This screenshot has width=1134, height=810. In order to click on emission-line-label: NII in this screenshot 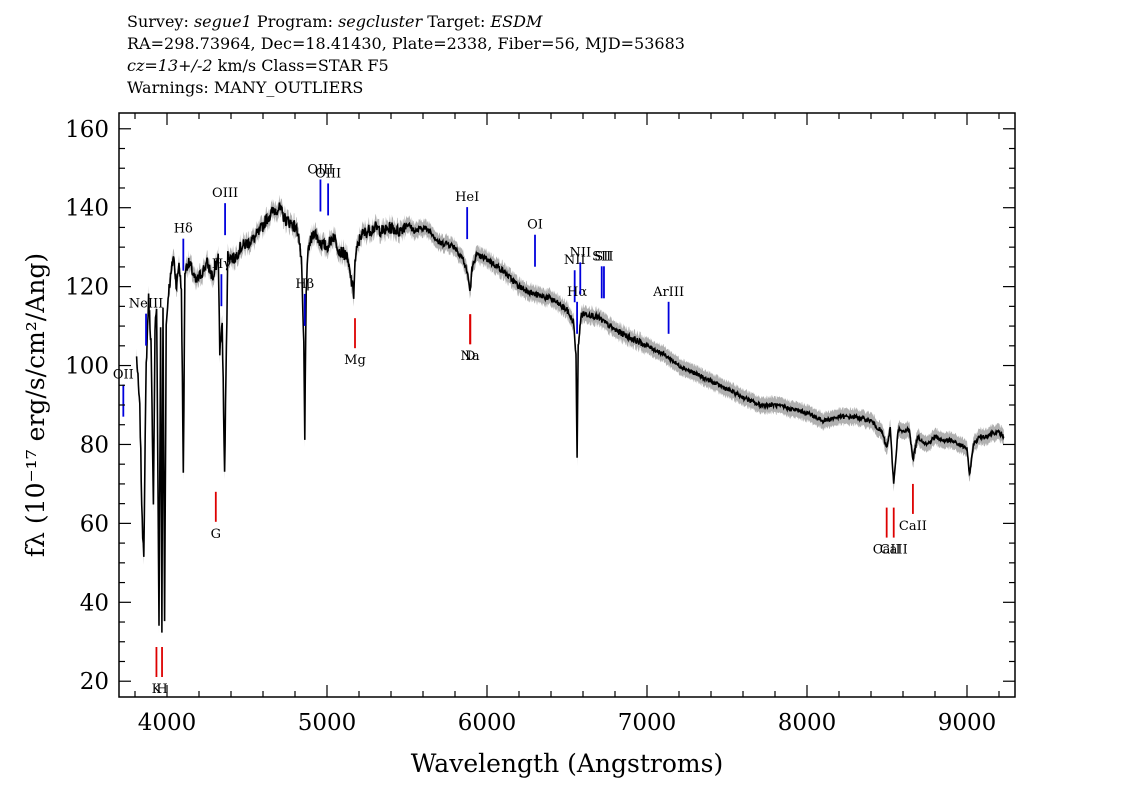, I will do `click(580, 252)`.